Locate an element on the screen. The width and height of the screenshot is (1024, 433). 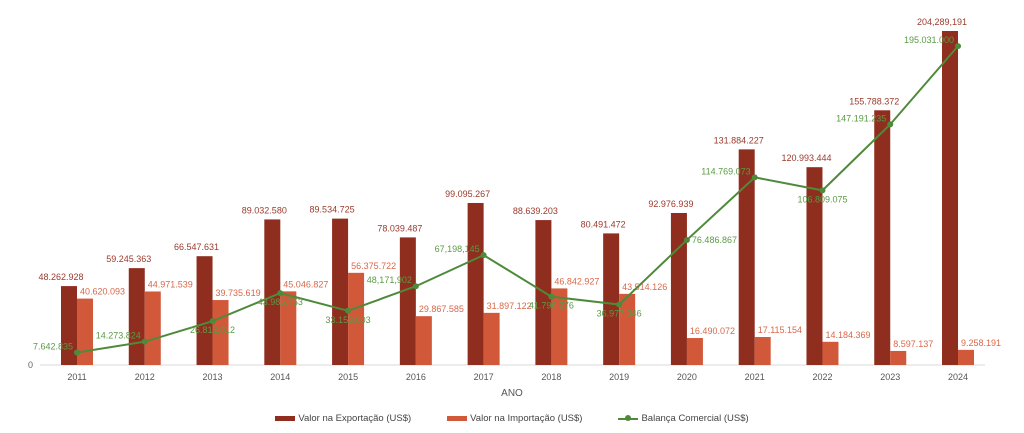
balance-data-label: 26.812.012 is located at coordinates (212, 330).